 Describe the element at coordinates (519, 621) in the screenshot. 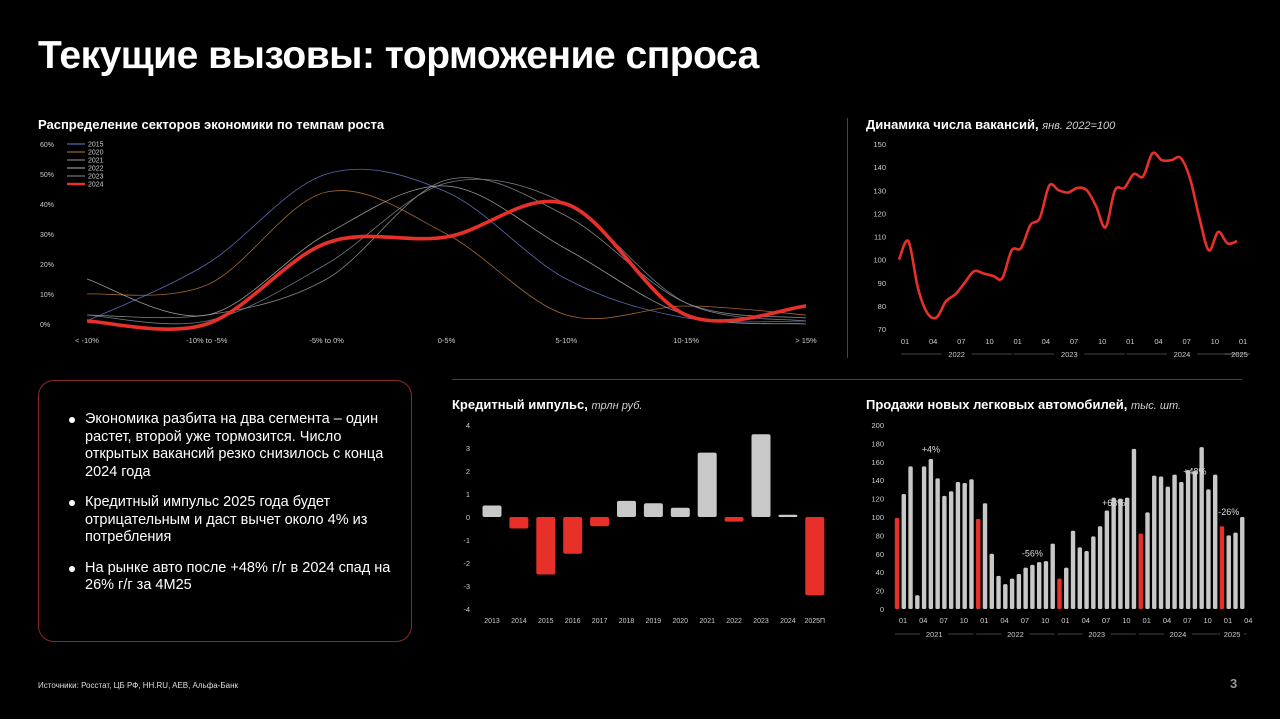

I see `x-tick-label: 2014` at that location.